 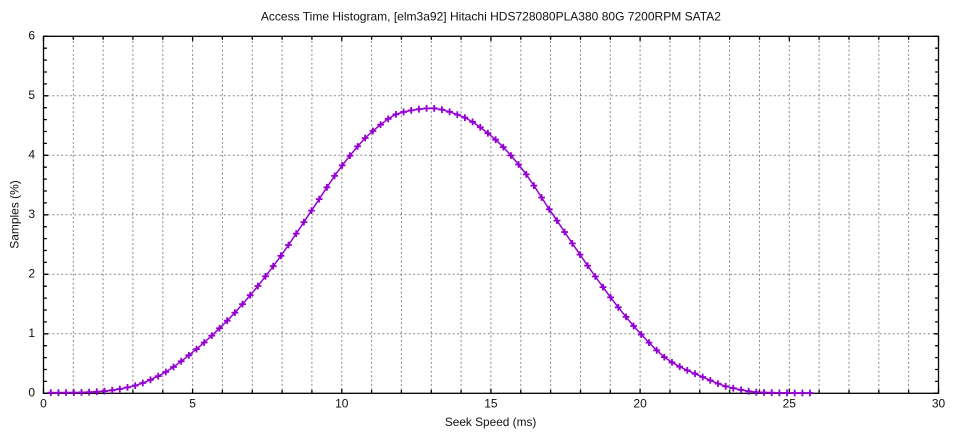 What do you see at coordinates (939, 404) in the screenshot?
I see `svg-text: 30` at bounding box center [939, 404].